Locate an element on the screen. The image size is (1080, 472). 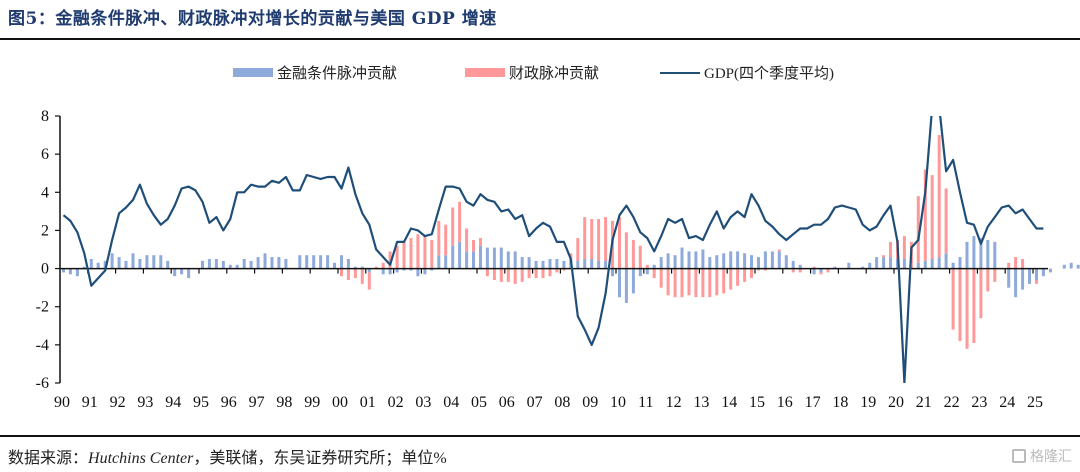
watermark-text: 格隆汇 is located at coordinates (1051, 457).